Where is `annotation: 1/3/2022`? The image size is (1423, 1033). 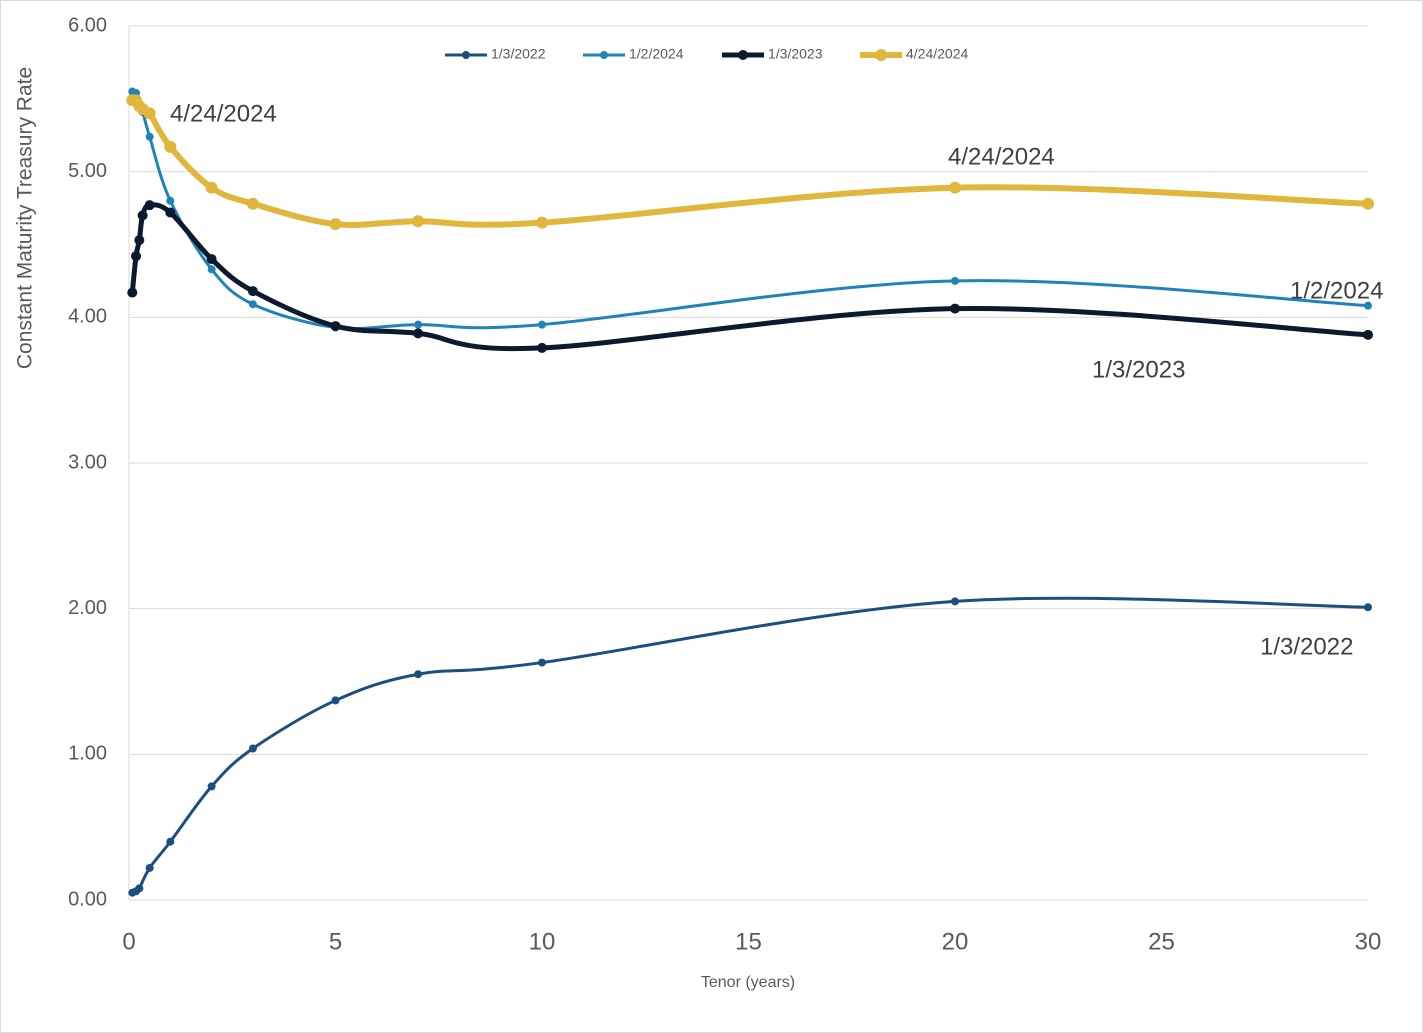 annotation: 1/3/2022 is located at coordinates (1306, 646).